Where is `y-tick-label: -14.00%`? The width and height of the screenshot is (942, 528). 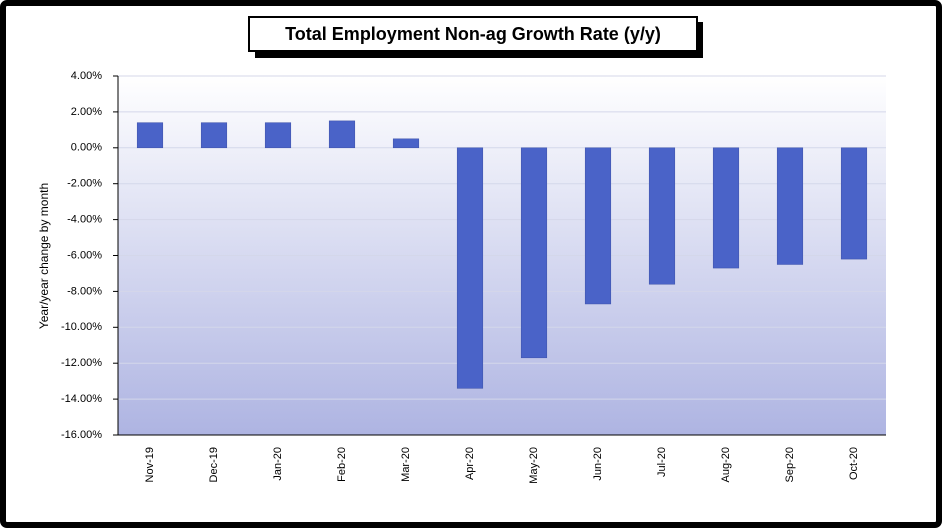
y-tick-label: -14.00% is located at coordinates (81, 399).